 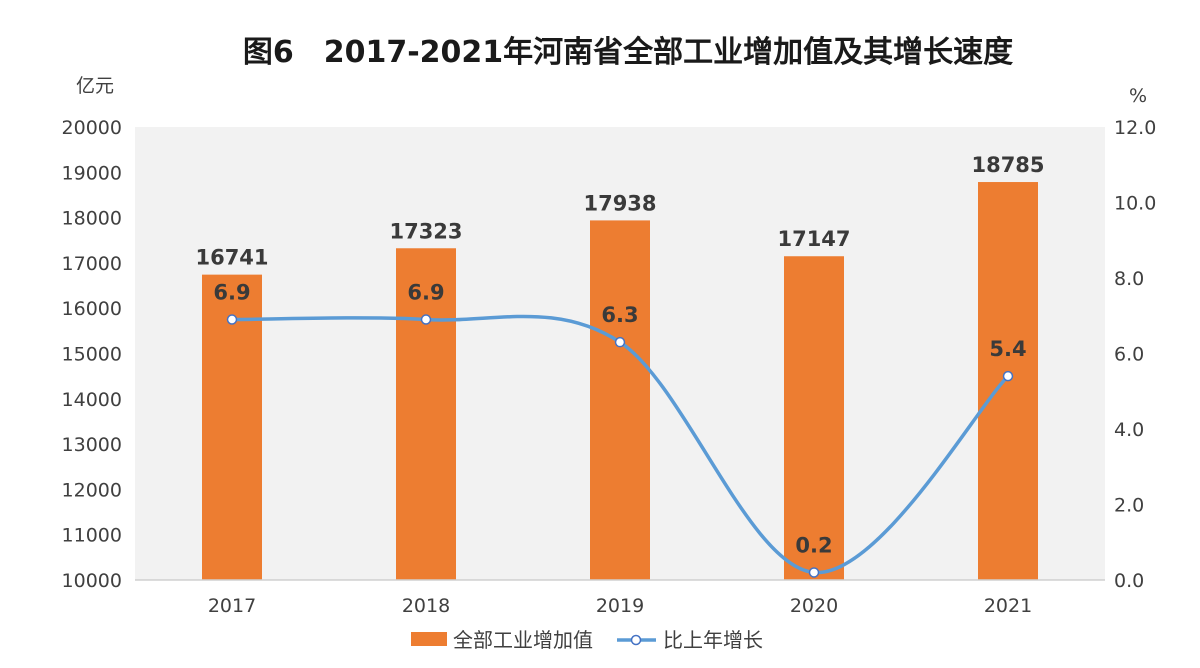 What do you see at coordinates (523, 640) in the screenshot?
I see `legend-bar-label: 全部工业增加值` at bounding box center [523, 640].